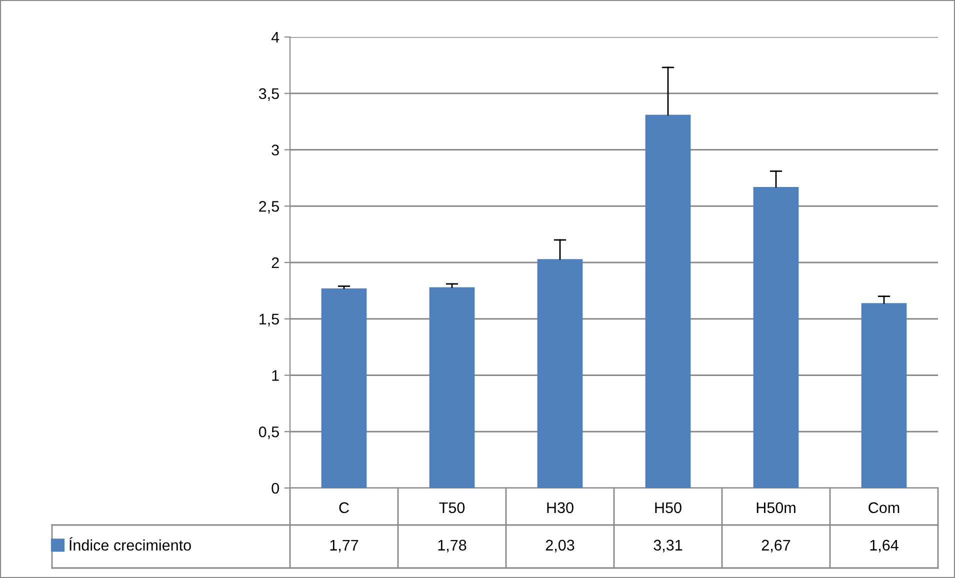 The width and height of the screenshot is (955, 578). I want to click on x-tick-label: Com, so click(884, 508).